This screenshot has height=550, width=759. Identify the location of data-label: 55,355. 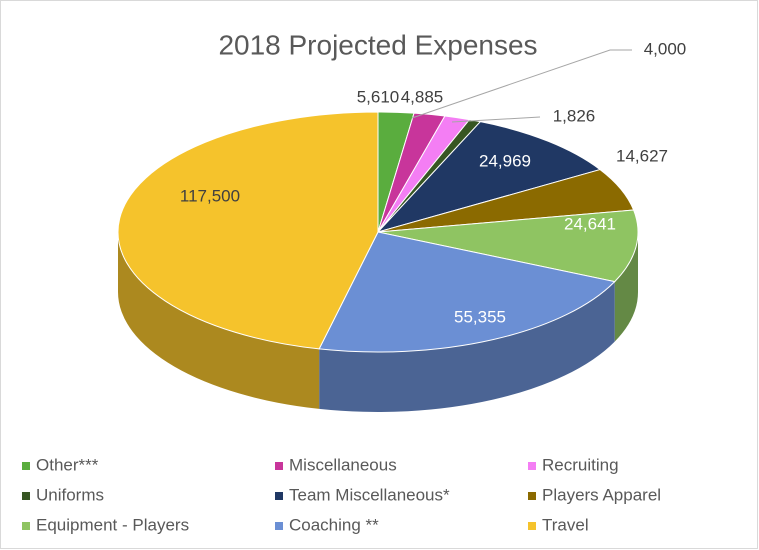
(480, 316).